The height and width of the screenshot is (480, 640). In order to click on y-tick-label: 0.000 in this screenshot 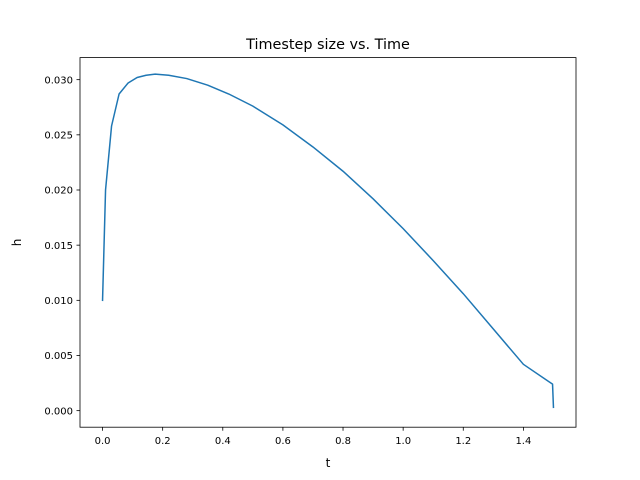, I will do `click(58, 411)`.